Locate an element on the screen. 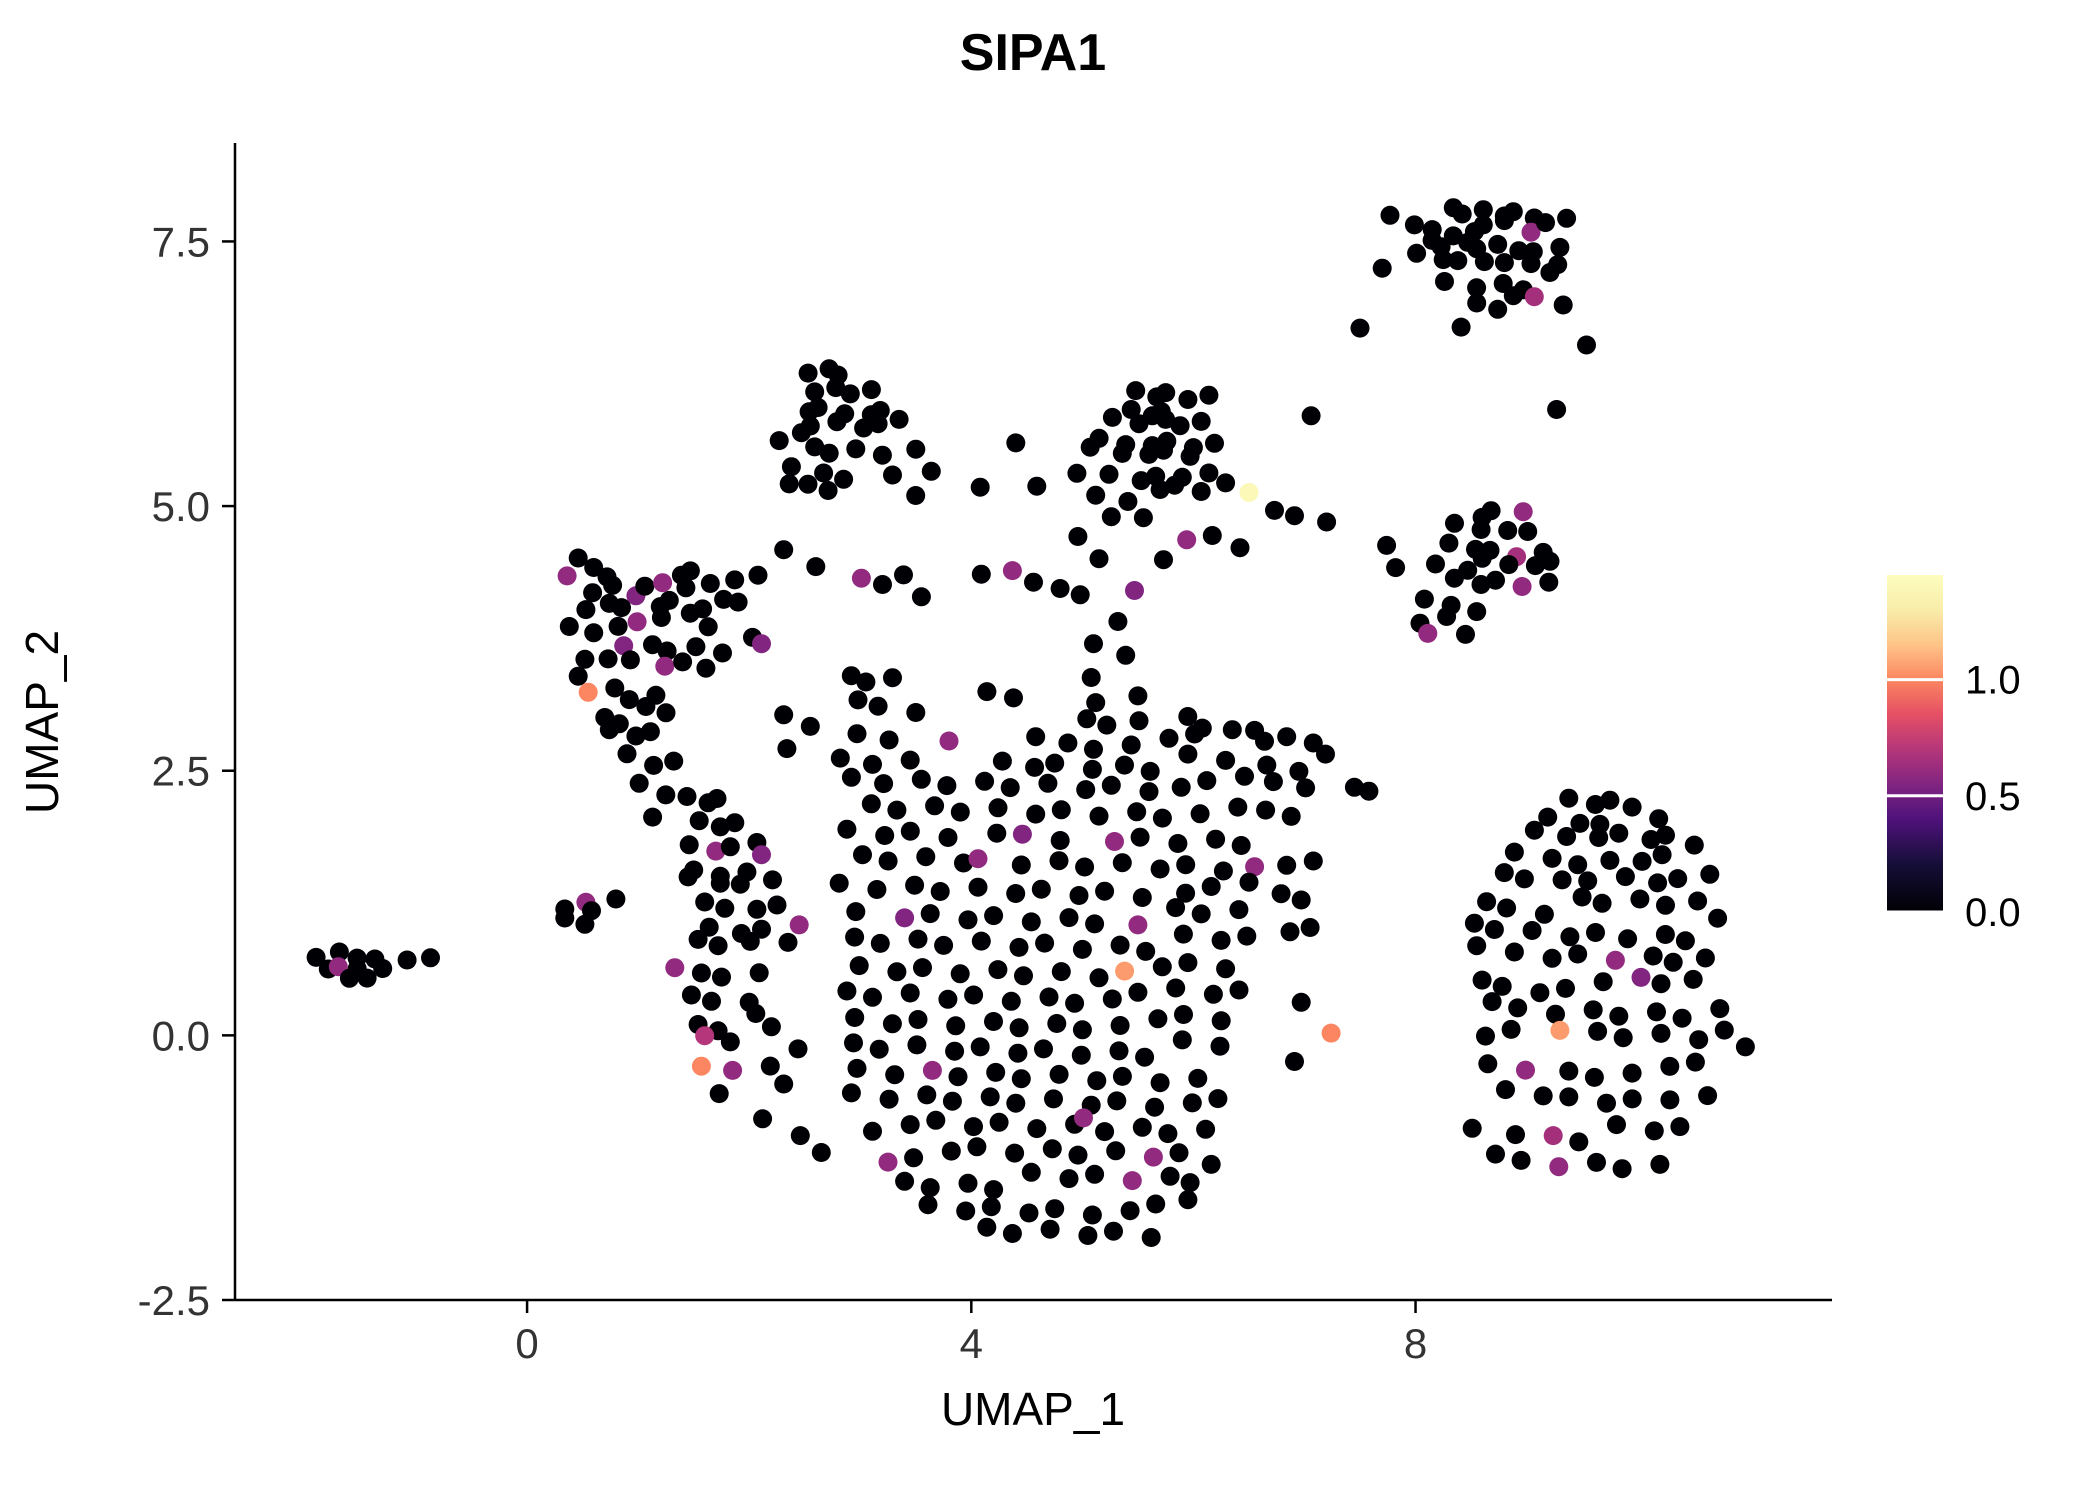 This screenshot has width=2100, height=1500. x-axis-label: UMAP_1 is located at coordinates (1033, 1409).